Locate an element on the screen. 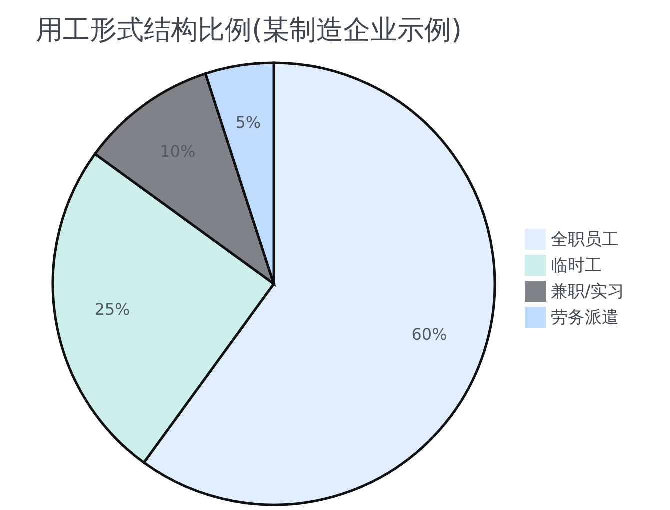 This screenshot has width=670, height=510. legend-label: 兼职/实习 is located at coordinates (588, 291).